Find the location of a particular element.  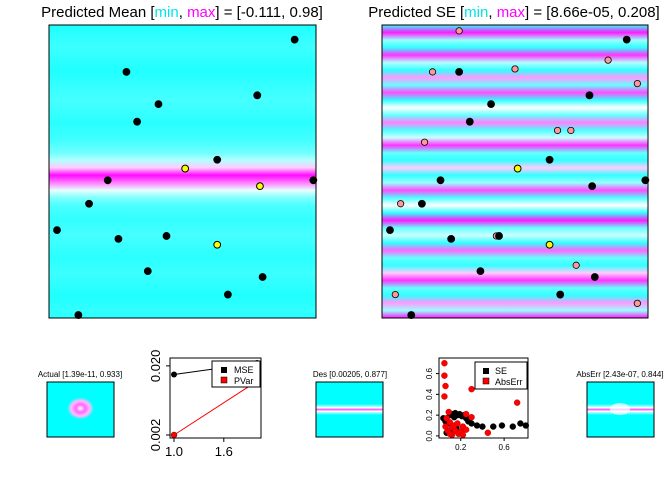

y-tick-label: 0.020 is located at coordinates (155, 366).